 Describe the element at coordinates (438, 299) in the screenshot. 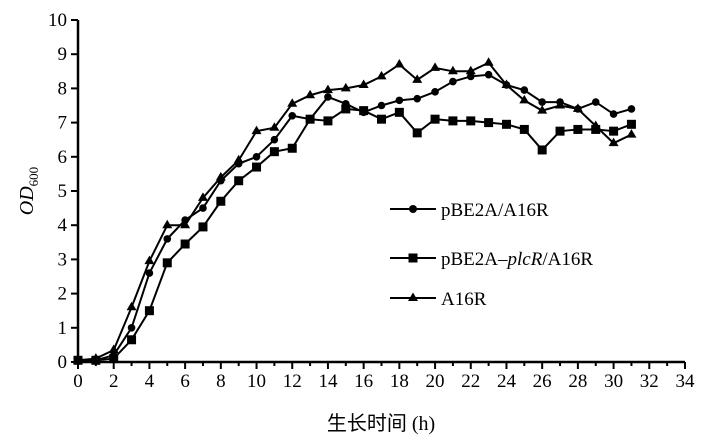

I see `legend-item-a16r: A16R` at that location.